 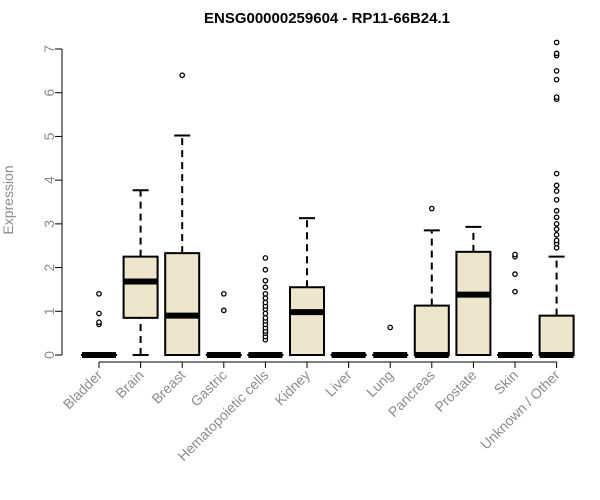 What do you see at coordinates (49, 224) in the screenshot?
I see `y-tick-label: 3` at bounding box center [49, 224].